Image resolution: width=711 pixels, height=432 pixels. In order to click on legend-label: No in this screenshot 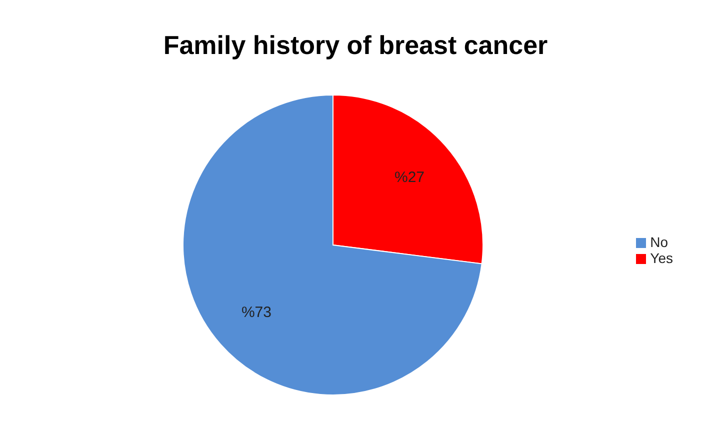, I will do `click(659, 242)`.